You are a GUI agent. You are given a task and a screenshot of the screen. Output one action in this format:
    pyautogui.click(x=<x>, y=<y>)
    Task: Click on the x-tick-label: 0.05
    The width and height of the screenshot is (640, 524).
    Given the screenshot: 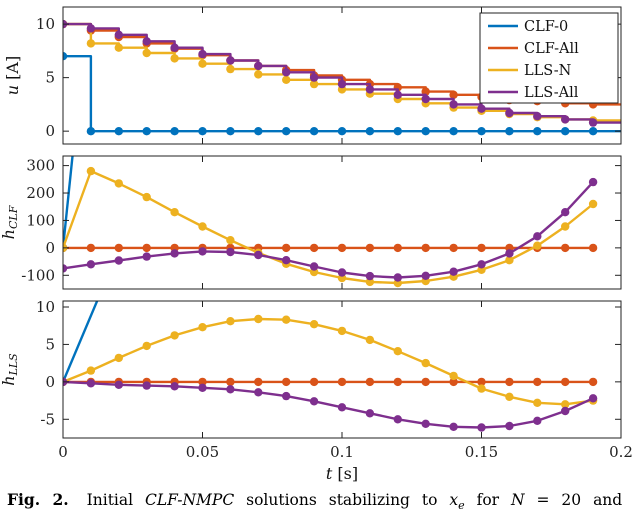 What is the action you would take?
    pyautogui.click(x=202, y=452)
    